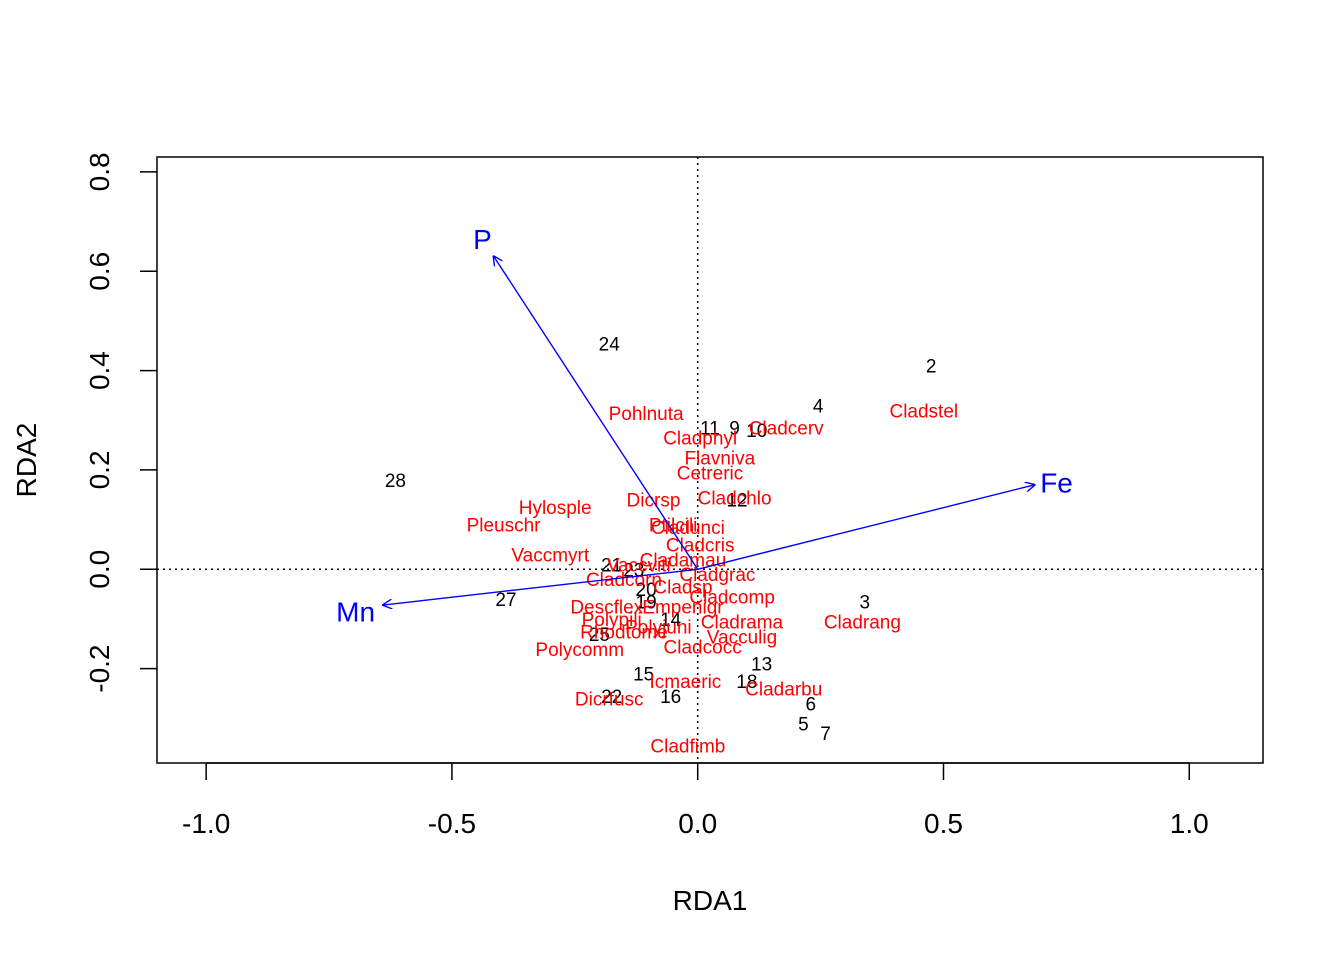  Describe the element at coordinates (452, 823) in the screenshot. I see `x-tick-label: -0.5` at that location.